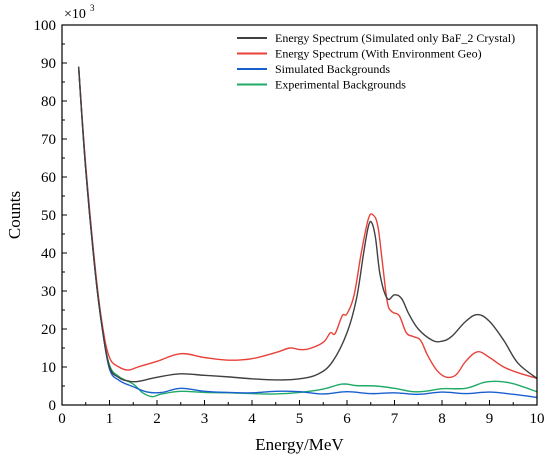  What do you see at coordinates (395, 419) in the screenshot?
I see `x-tick-label: 7` at bounding box center [395, 419].